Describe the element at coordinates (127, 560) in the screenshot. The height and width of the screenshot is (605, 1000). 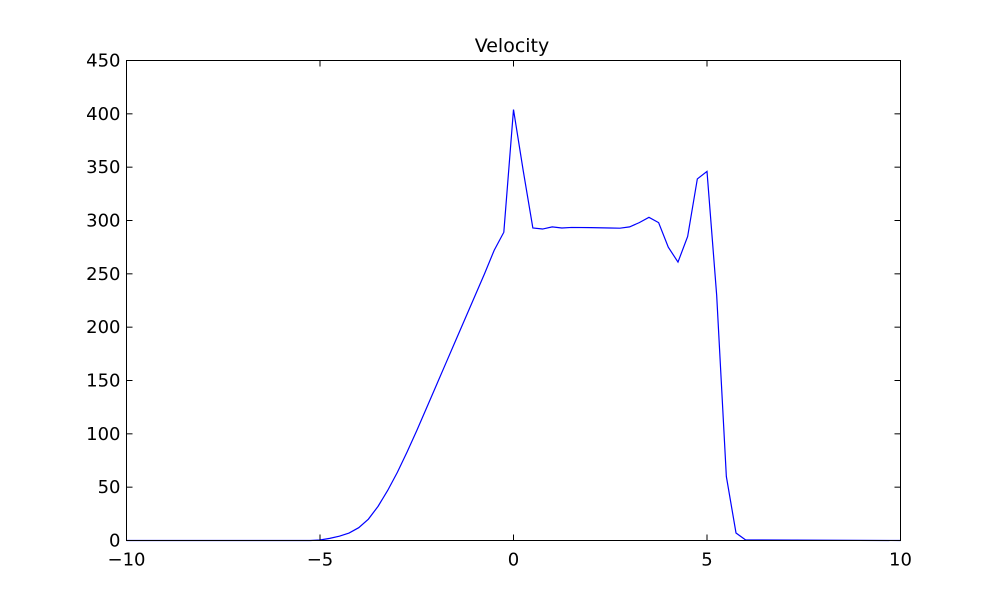
I see `x-tick-label: −10` at that location.